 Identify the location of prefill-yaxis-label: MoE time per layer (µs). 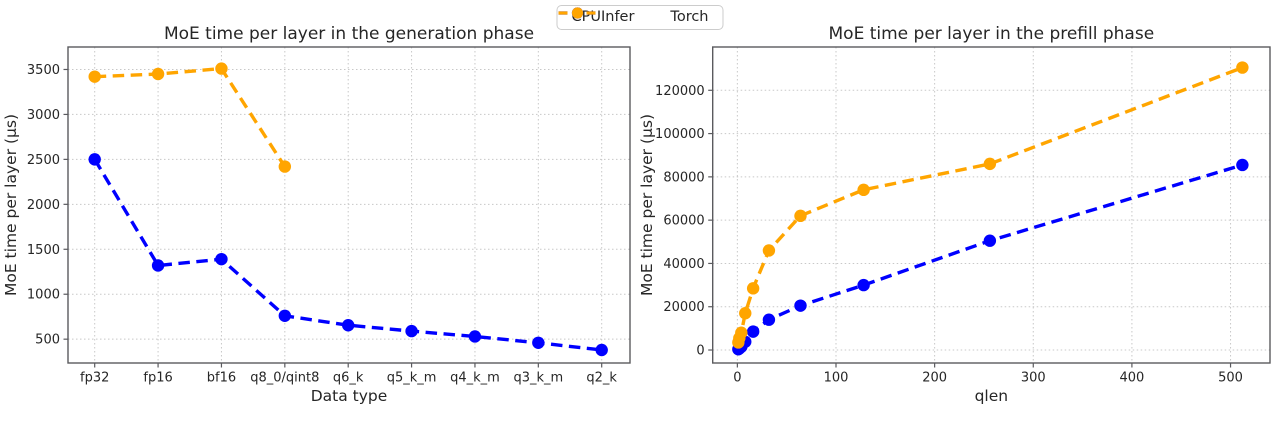
(647, 205).